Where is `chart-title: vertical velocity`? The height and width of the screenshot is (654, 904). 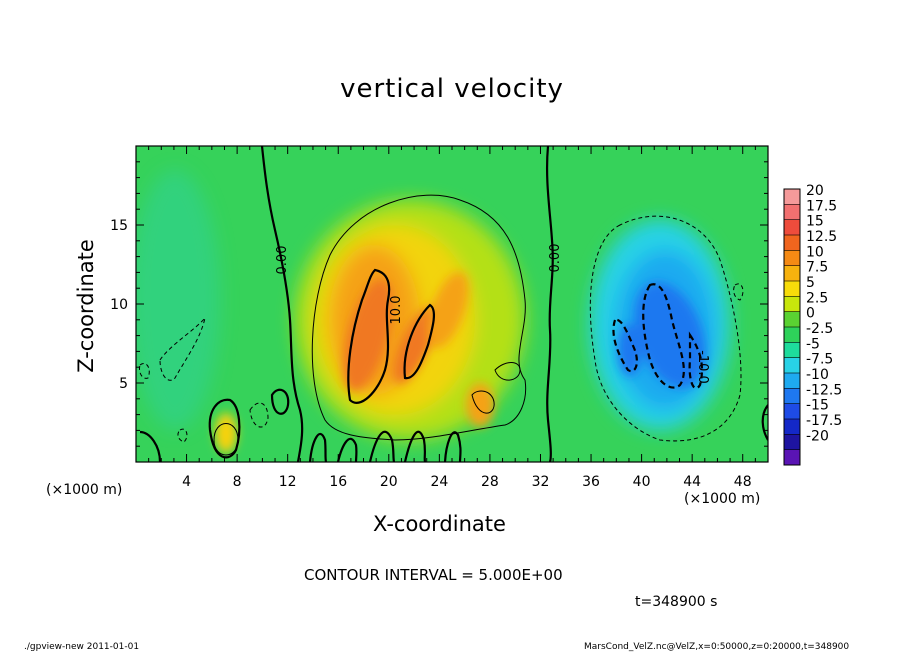
chart-title: vertical velocity is located at coordinates (452, 89).